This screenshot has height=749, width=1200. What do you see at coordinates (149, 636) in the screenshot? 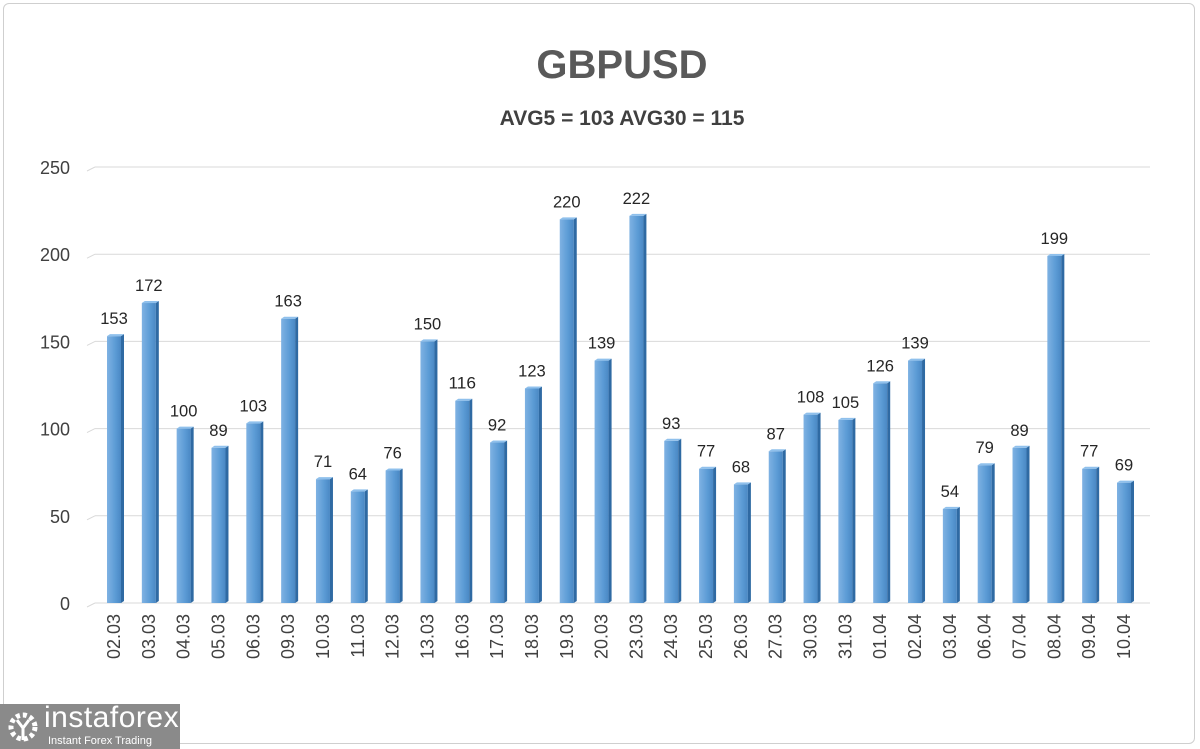
I see `x-tick-label: 03.03` at bounding box center [149, 636].